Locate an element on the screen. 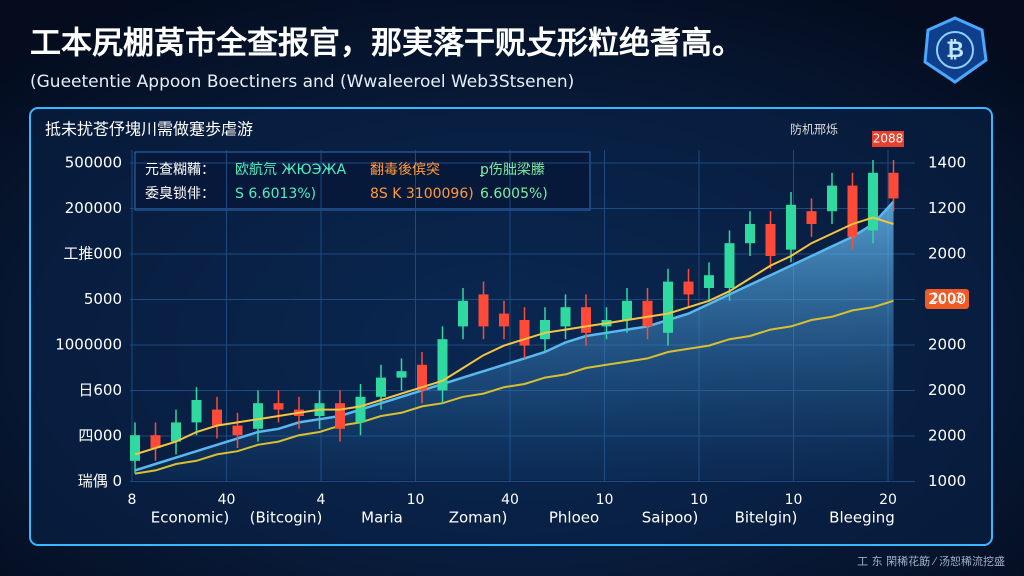 The image size is (1024, 576). footnote: 工 东 閑稀花筯 ⁄ 汤恕稀流挖盛 is located at coordinates (931, 561).